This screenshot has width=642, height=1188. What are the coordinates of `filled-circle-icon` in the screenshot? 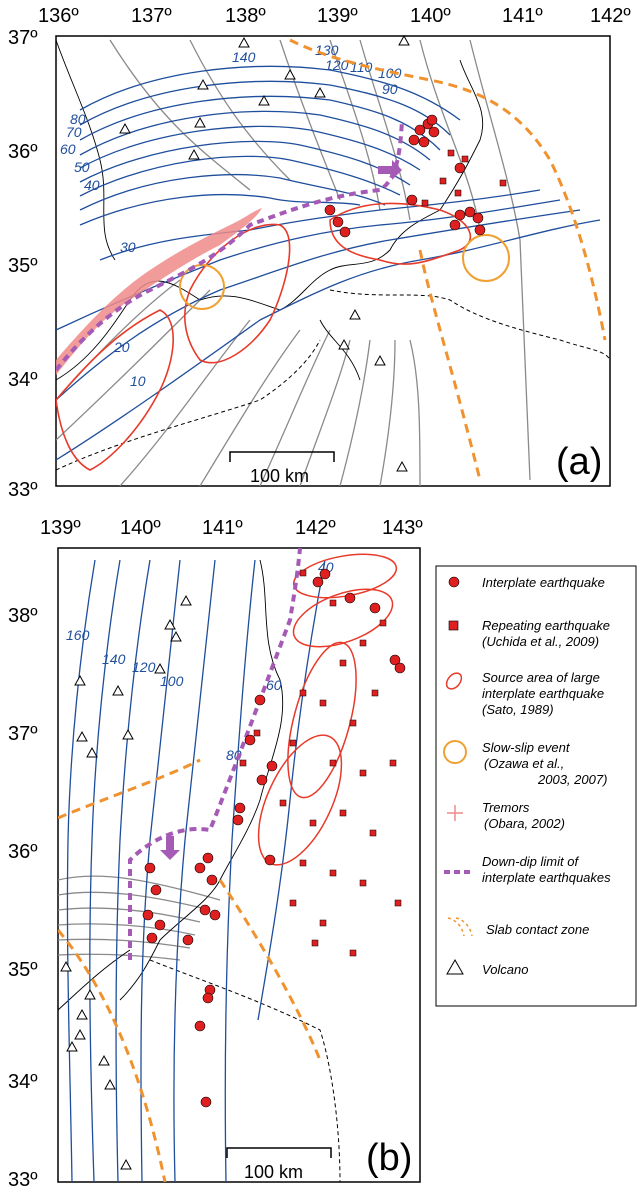 It's located at (454, 582).